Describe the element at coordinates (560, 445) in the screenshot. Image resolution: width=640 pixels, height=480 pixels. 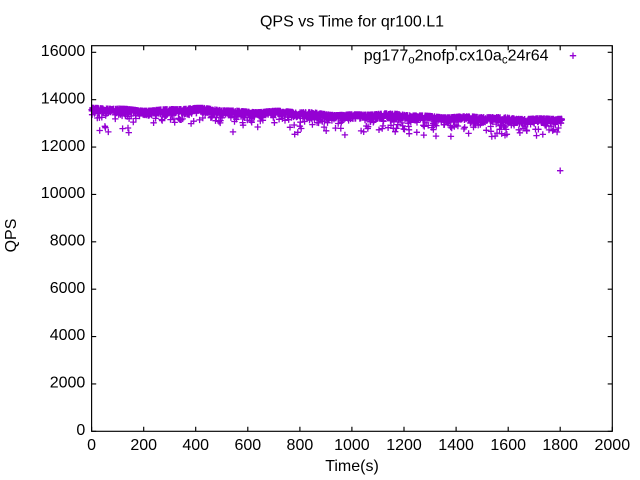
I see `svg-text: 1800` at that location.